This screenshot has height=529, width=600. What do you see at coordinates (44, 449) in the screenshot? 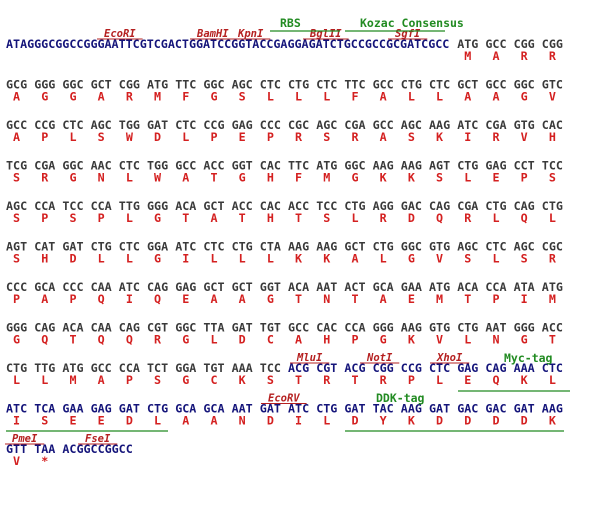
I see `codon: TAA` at bounding box center [44, 449].